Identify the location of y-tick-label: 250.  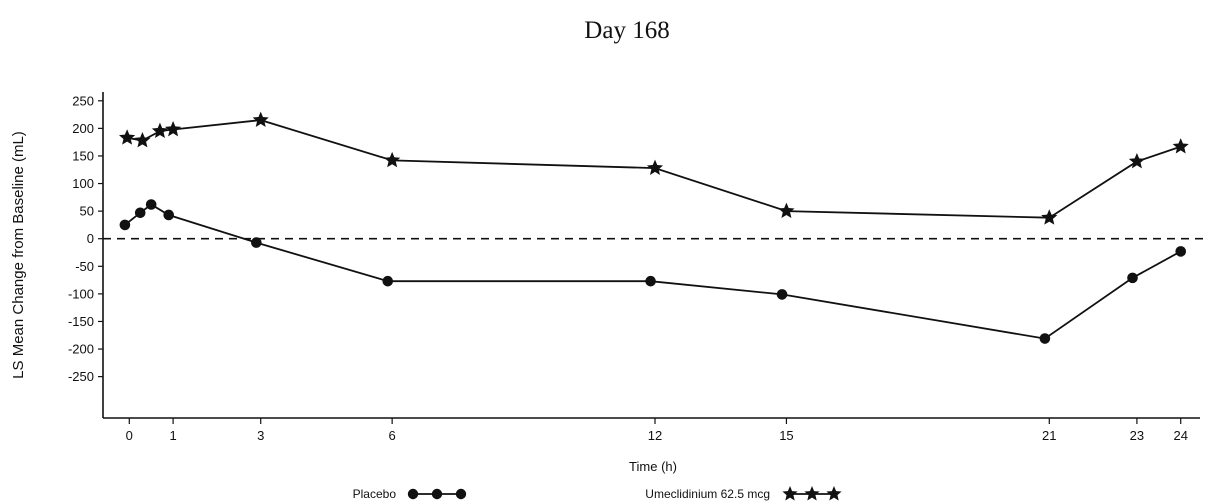
(83, 100).